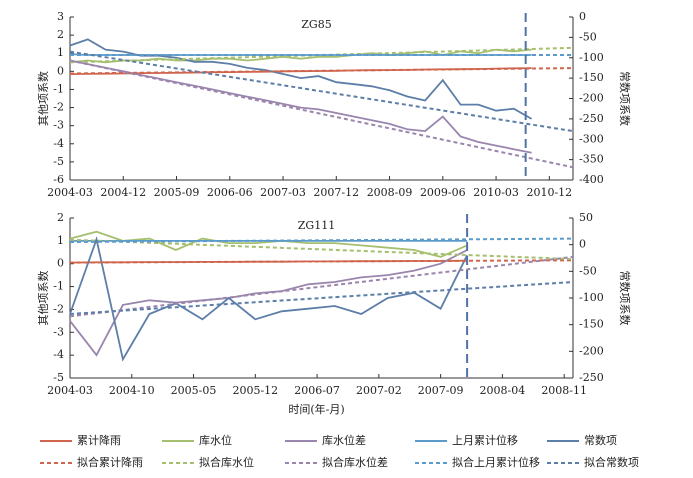 This screenshot has width=693, height=478. Describe the element at coordinates (316, 225) in the screenshot. I see `chart-title: ZG111` at that location.